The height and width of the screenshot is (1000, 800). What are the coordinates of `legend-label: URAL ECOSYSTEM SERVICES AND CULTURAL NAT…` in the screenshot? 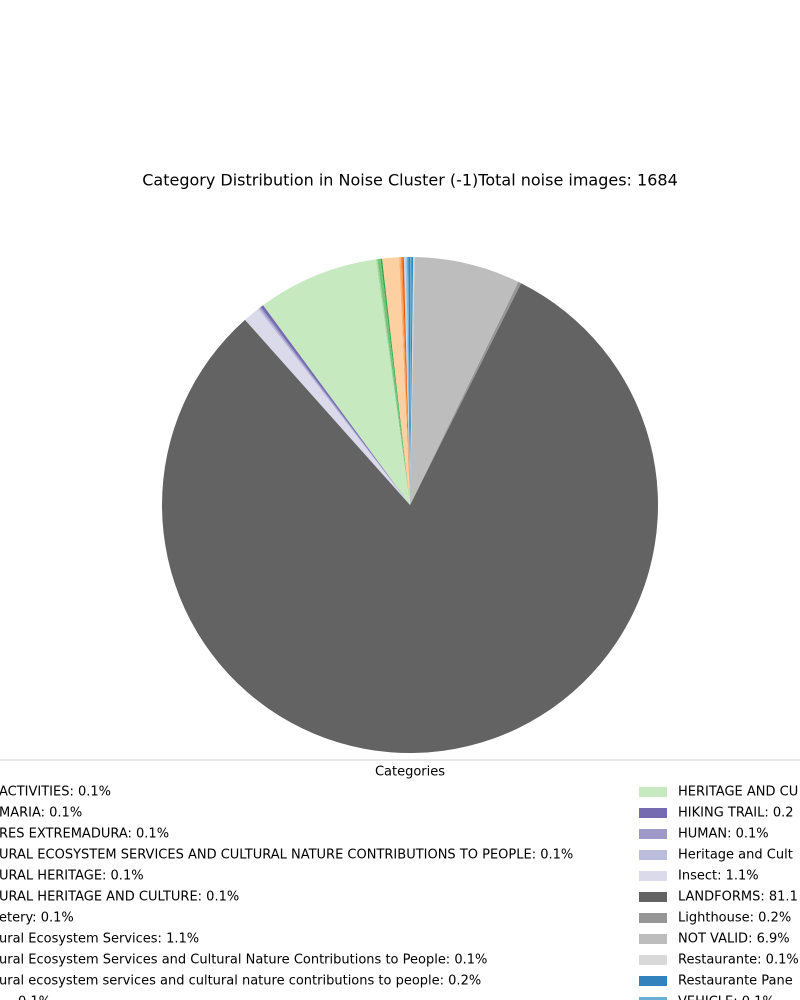 It's located at (286, 855).